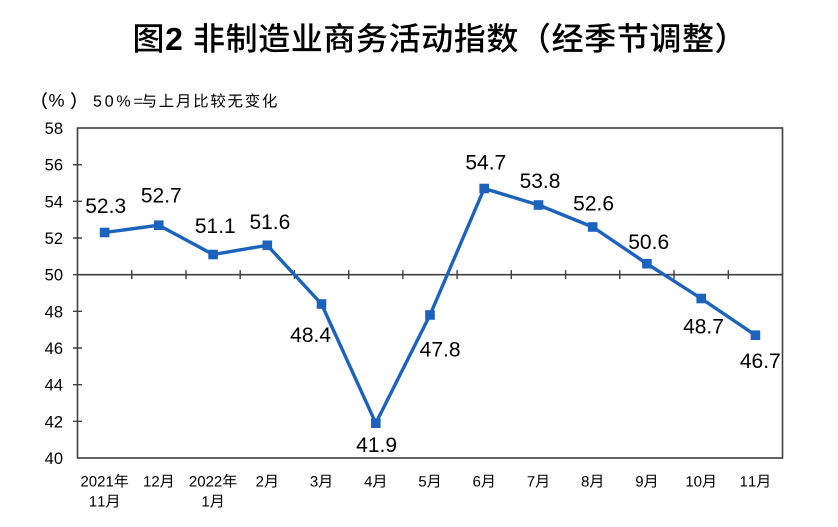 This screenshot has width=838, height=527. What do you see at coordinates (440, 349) in the screenshot?
I see `svg-text: 47.8` at bounding box center [440, 349].